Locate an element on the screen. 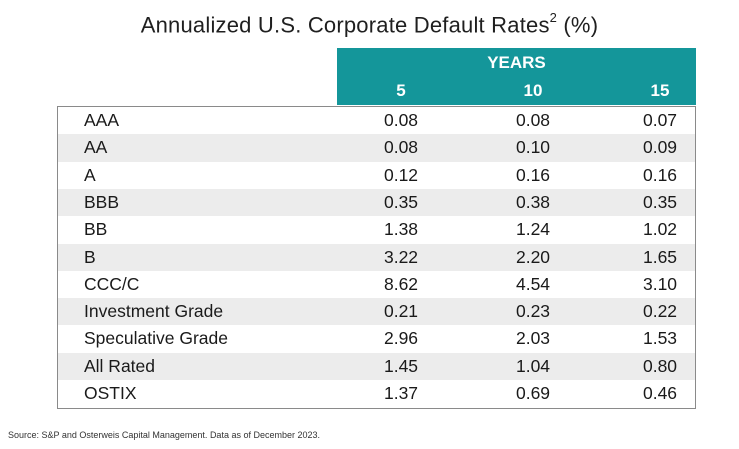  cell-value-5yr: 1.37 is located at coordinates (401, 393).